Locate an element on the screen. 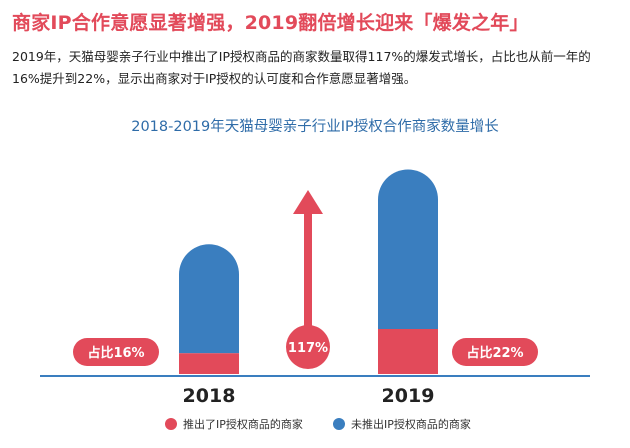 This screenshot has height=448, width=630. legend-swatch-red is located at coordinates (171, 424).